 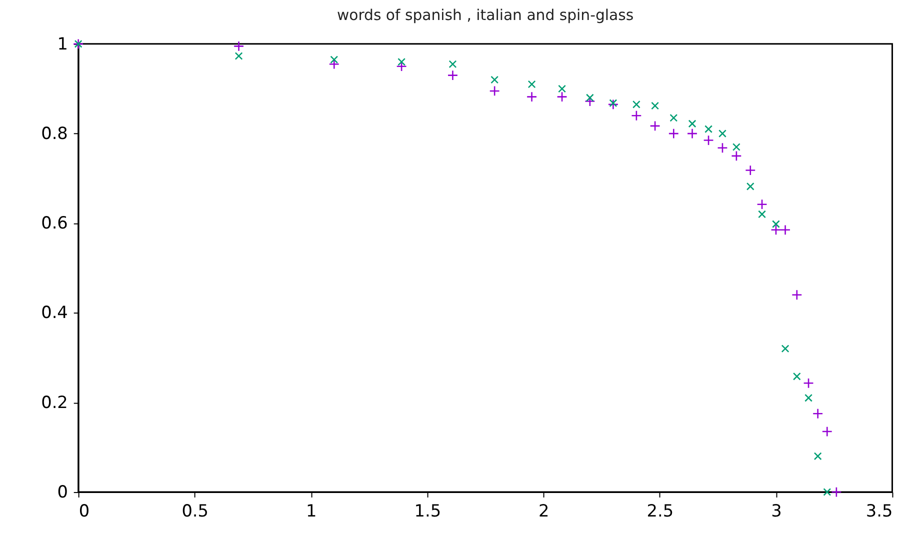 What do you see at coordinates (54, 222) in the screenshot?
I see `y-tick-label: 0.6` at bounding box center [54, 222].